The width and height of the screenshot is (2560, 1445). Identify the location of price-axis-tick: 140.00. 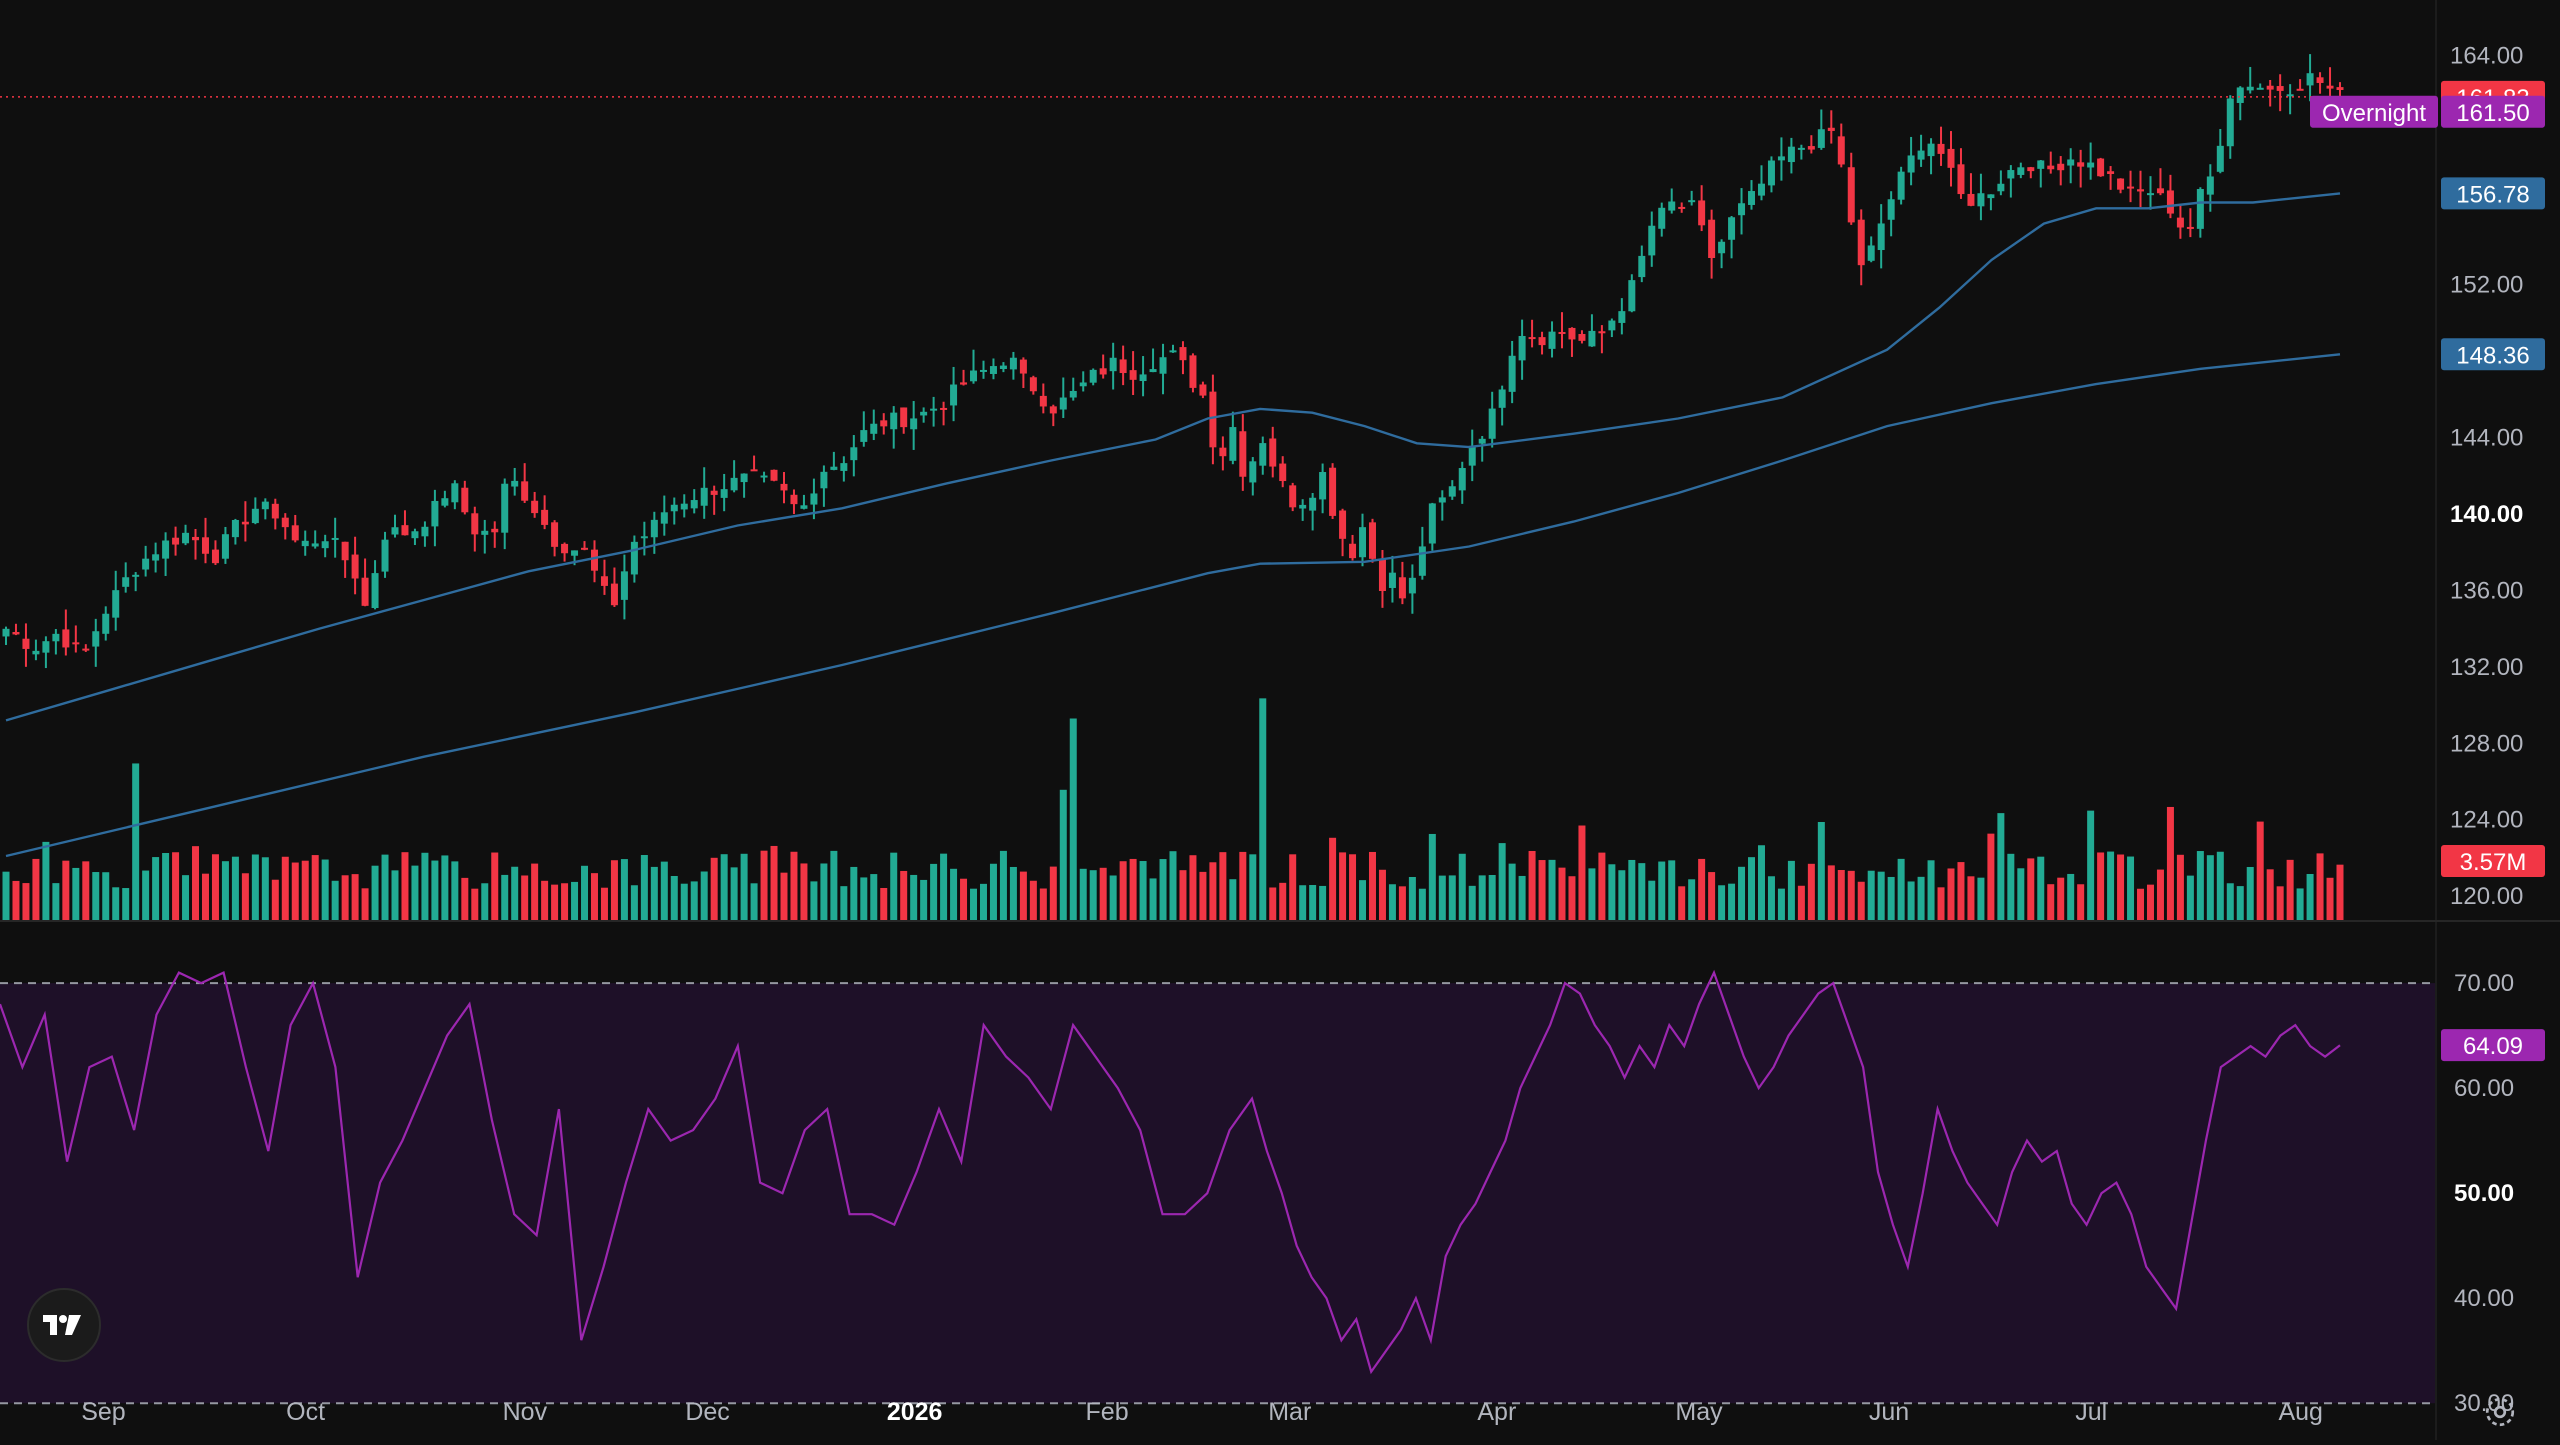
(2486, 514).